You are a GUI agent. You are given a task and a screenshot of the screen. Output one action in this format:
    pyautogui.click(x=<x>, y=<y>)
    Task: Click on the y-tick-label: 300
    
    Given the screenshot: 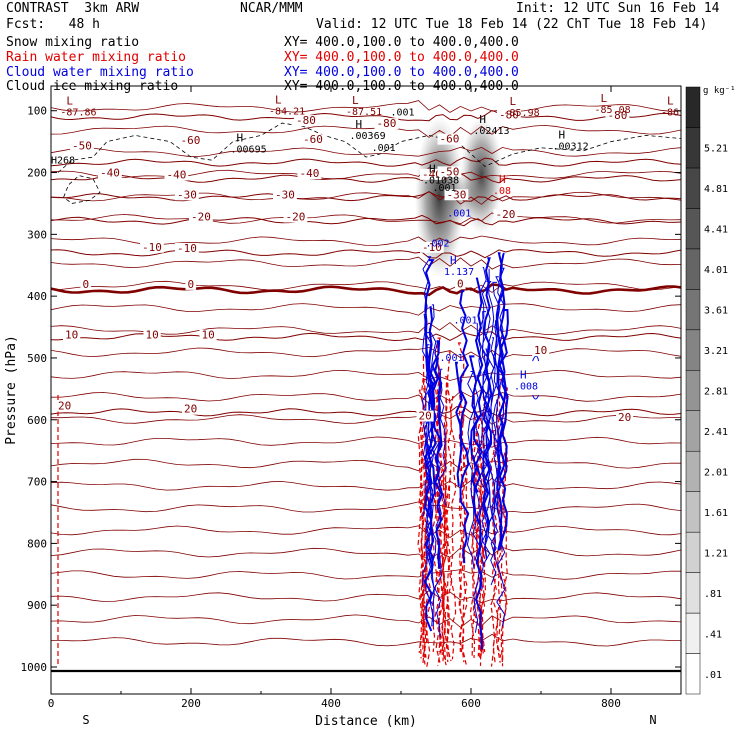 What is the action you would take?
    pyautogui.click(x=37, y=234)
    